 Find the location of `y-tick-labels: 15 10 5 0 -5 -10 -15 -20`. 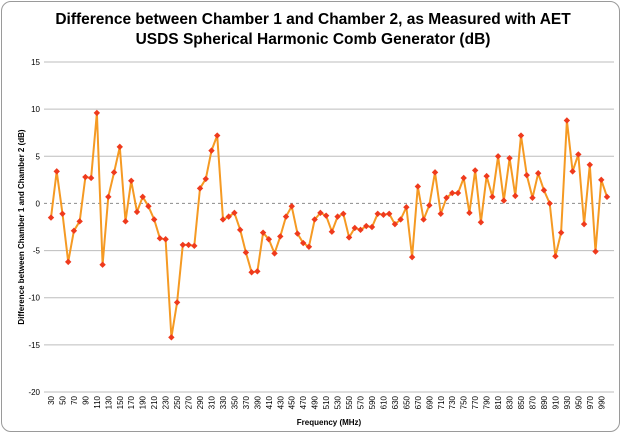

y-tick-labels: 15 10 5 0 -5 -10 -15 -20 is located at coordinates (34, 227).